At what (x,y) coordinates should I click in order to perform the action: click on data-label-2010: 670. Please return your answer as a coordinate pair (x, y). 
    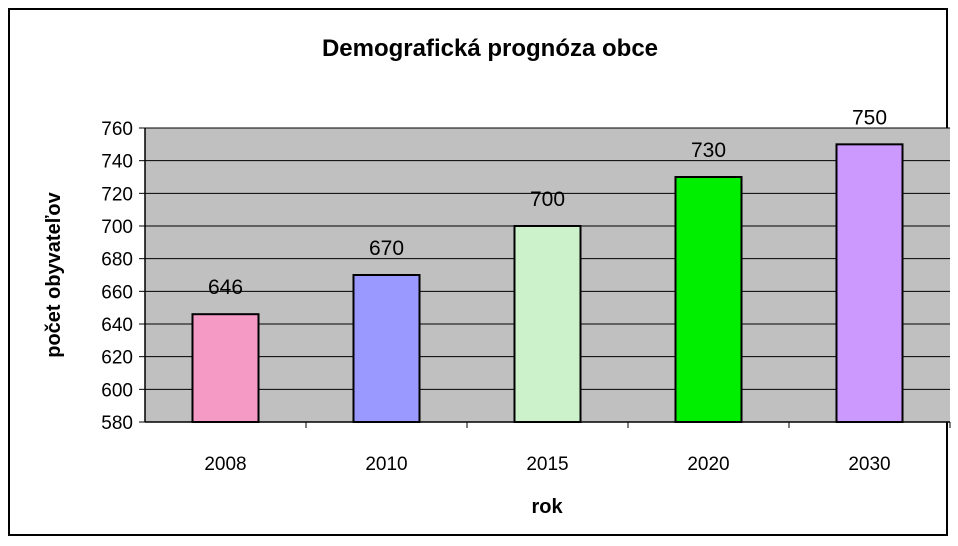
    Looking at the image, I should click on (386, 248).